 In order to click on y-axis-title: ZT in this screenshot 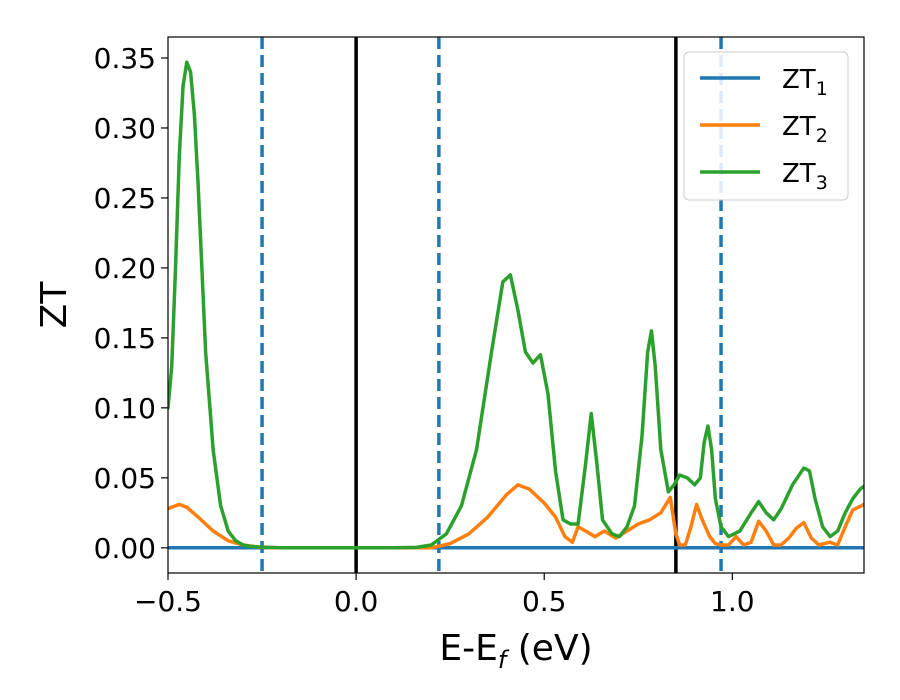, I will do `click(54, 305)`.